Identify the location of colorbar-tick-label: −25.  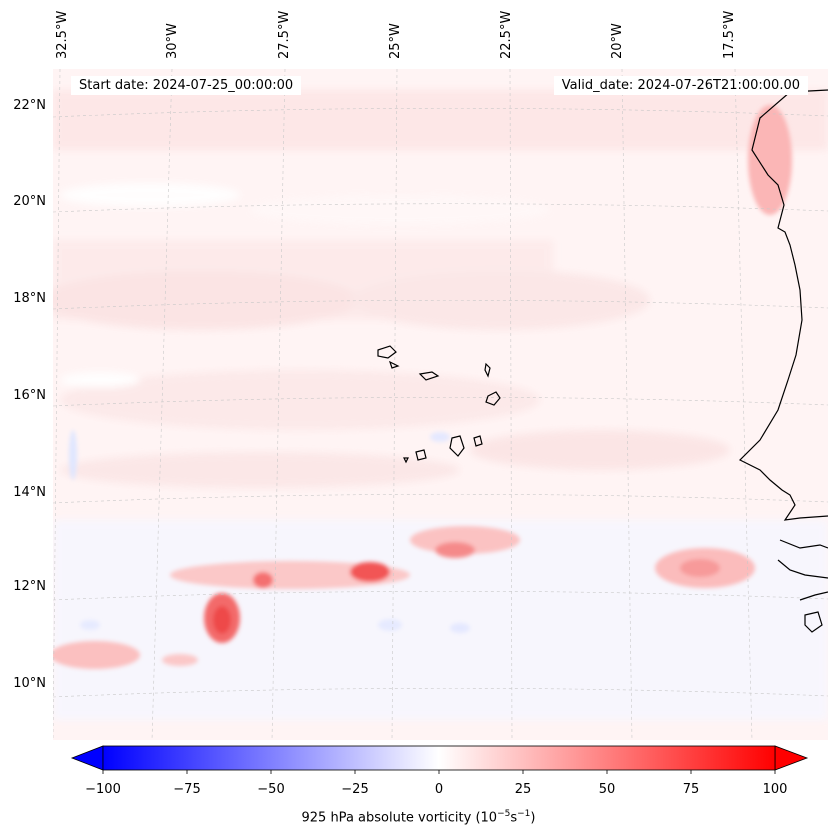
(355, 789).